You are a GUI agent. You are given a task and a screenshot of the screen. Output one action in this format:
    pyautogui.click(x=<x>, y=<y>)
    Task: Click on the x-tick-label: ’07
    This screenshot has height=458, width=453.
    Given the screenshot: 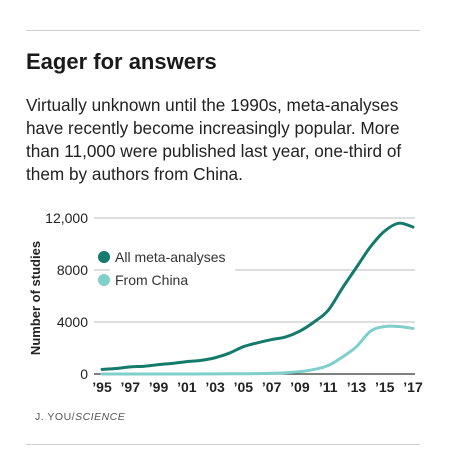 What is the action you would take?
    pyautogui.click(x=272, y=387)
    